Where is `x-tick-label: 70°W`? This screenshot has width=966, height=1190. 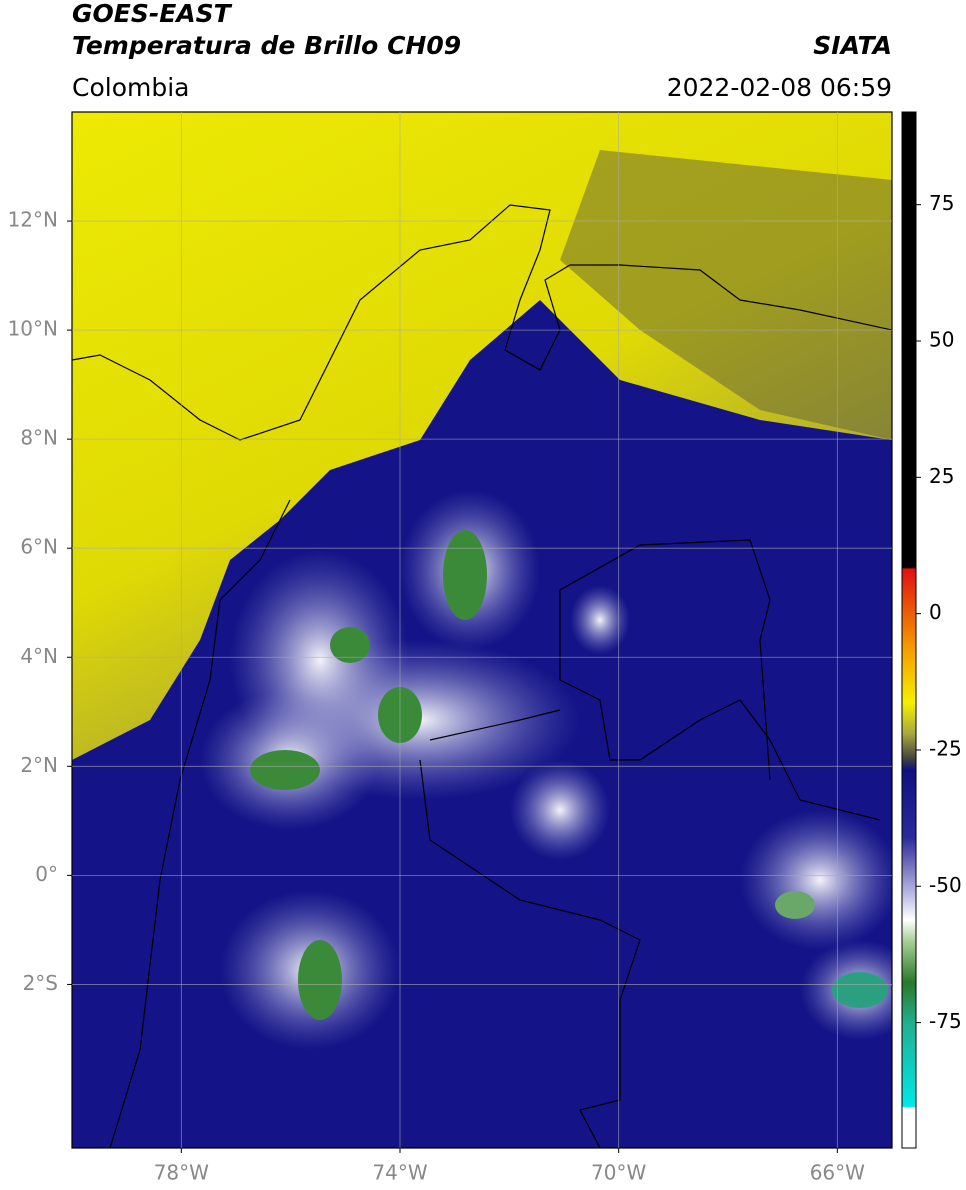 x-tick-label: 70°W is located at coordinates (618, 1173).